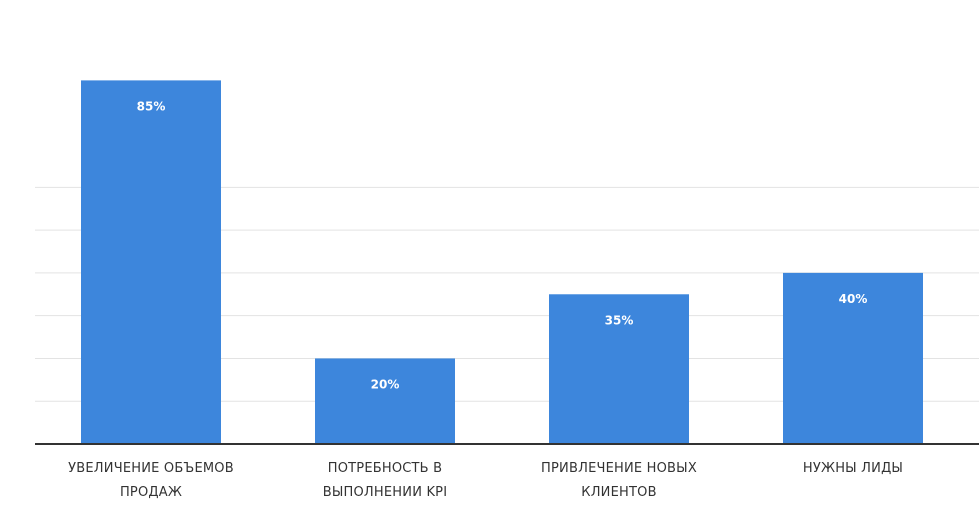  What do you see at coordinates (151, 492) in the screenshot?
I see `category-label: ПРОДАЖ` at bounding box center [151, 492].